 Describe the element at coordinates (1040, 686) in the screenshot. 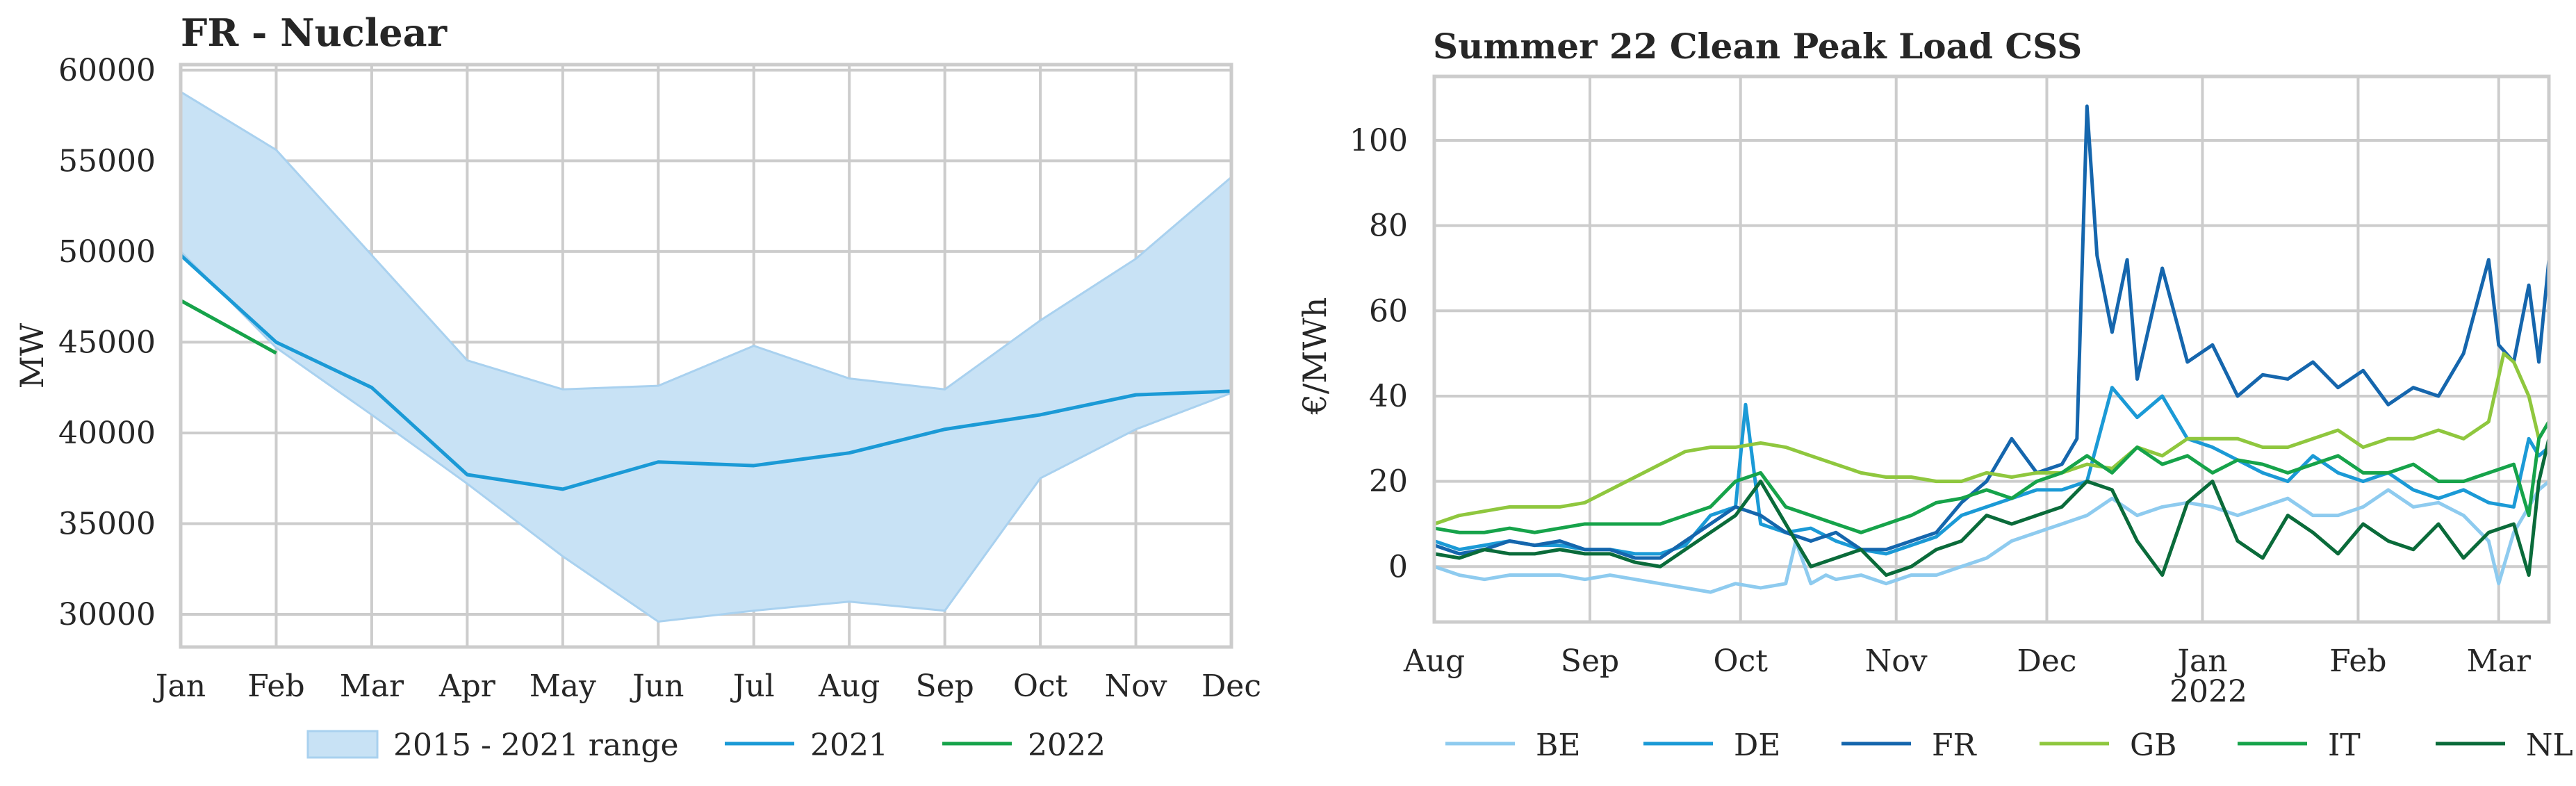

I see `chart1-x-tick: Oct` at that location.